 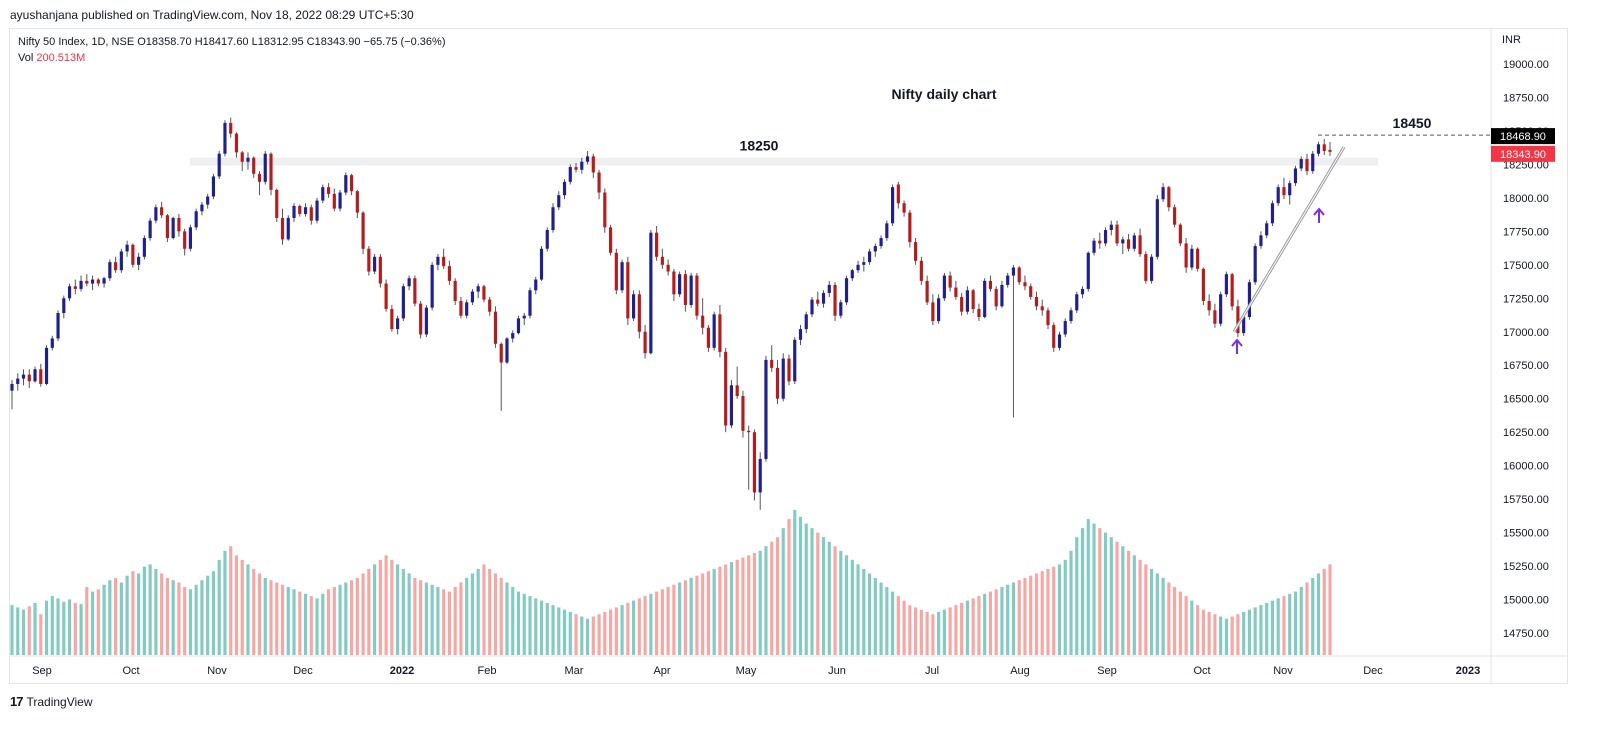 What do you see at coordinates (1523, 136) in the screenshot?
I see `price-marker-box` at bounding box center [1523, 136].